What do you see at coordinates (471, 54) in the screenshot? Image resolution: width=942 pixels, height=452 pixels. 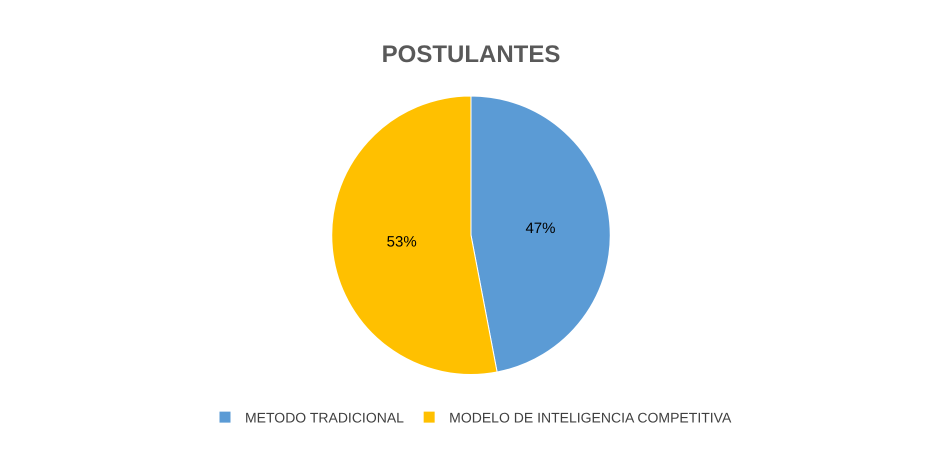 I see `chart-title: POSTULANTES` at bounding box center [471, 54].